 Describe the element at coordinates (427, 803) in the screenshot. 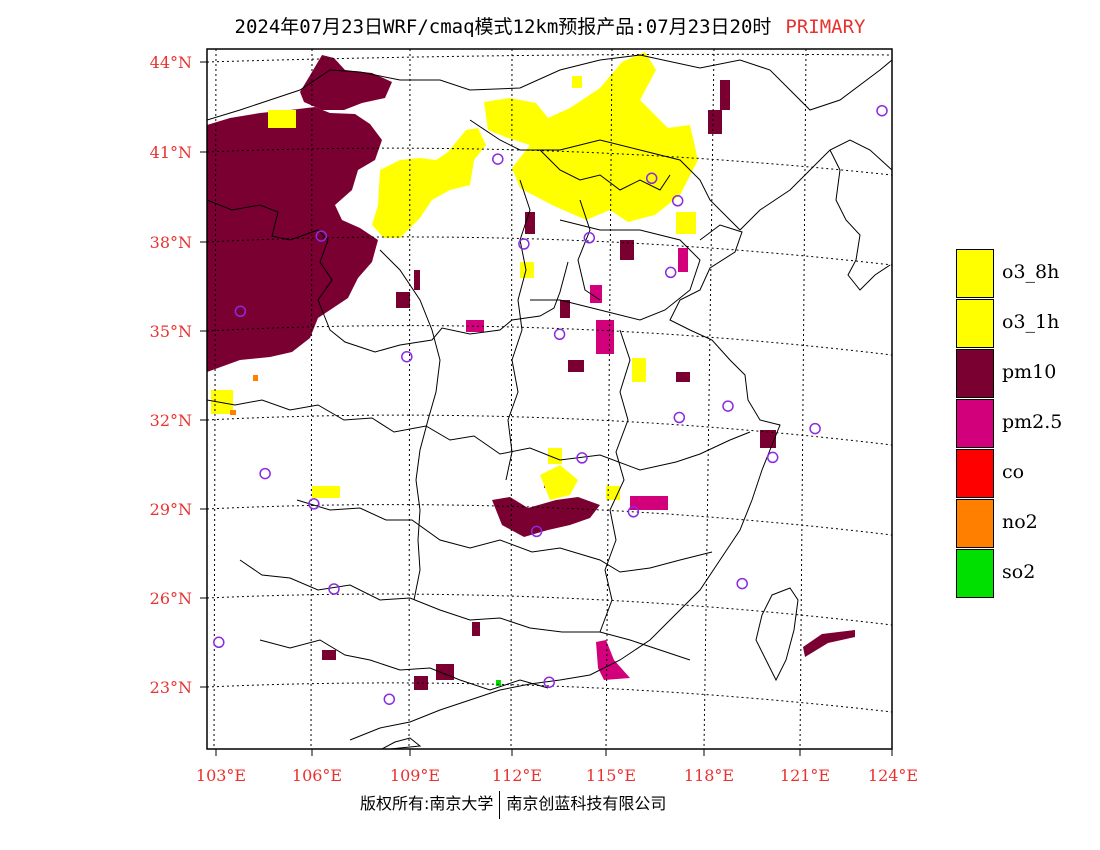

I see `copyright-left: 版权所有:南京大学` at that location.